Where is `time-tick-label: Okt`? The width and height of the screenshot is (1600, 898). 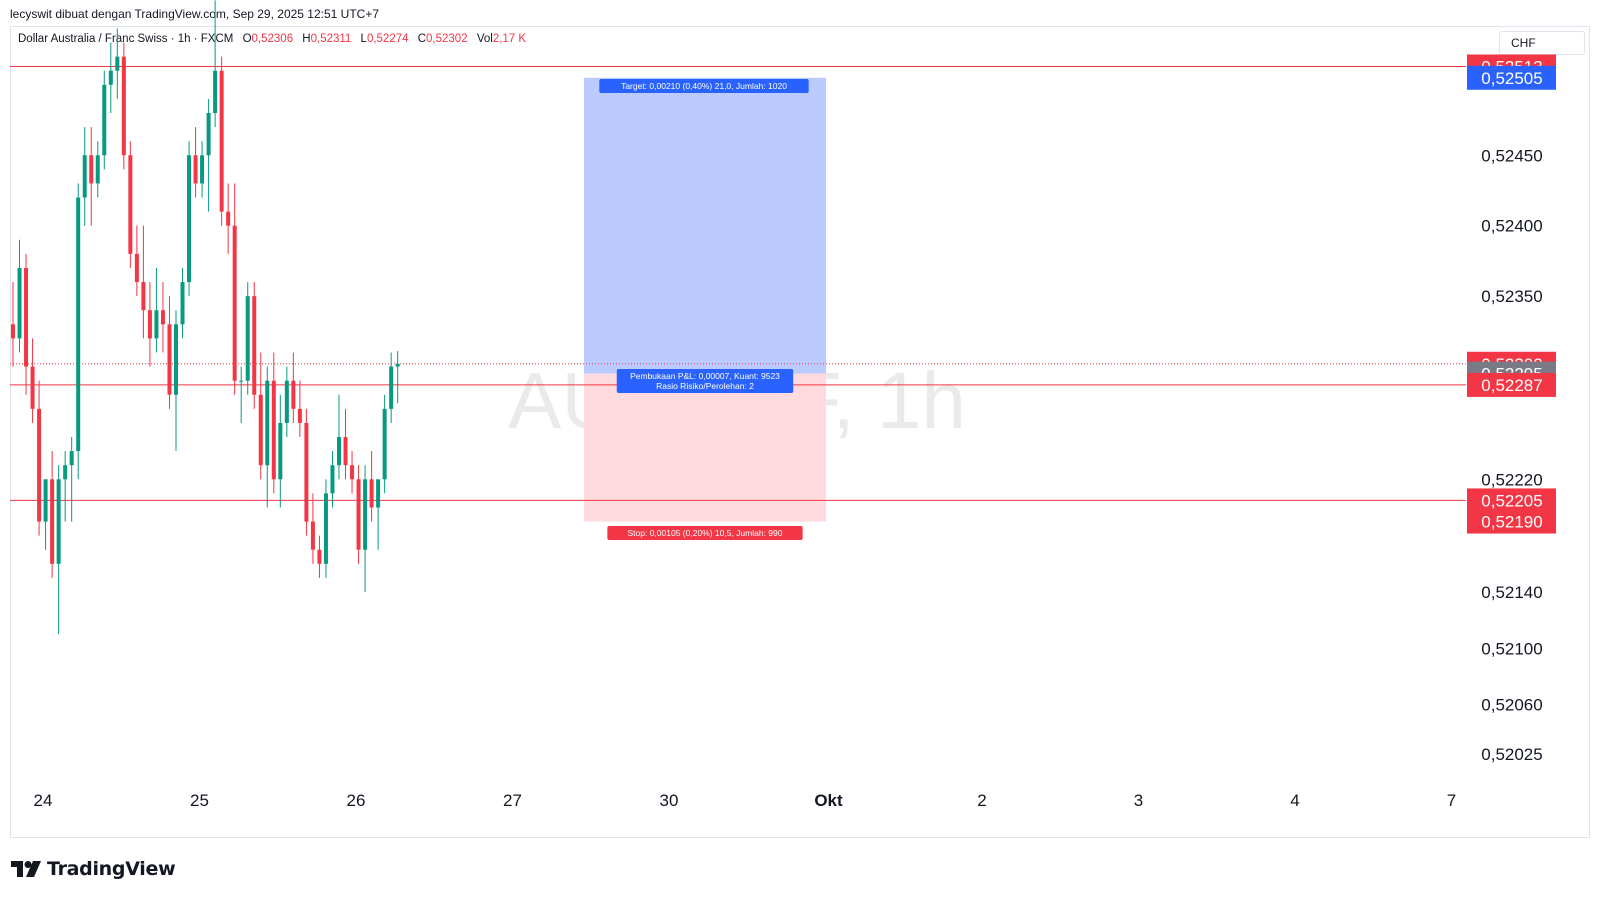 time-tick-label: Okt is located at coordinates (828, 800).